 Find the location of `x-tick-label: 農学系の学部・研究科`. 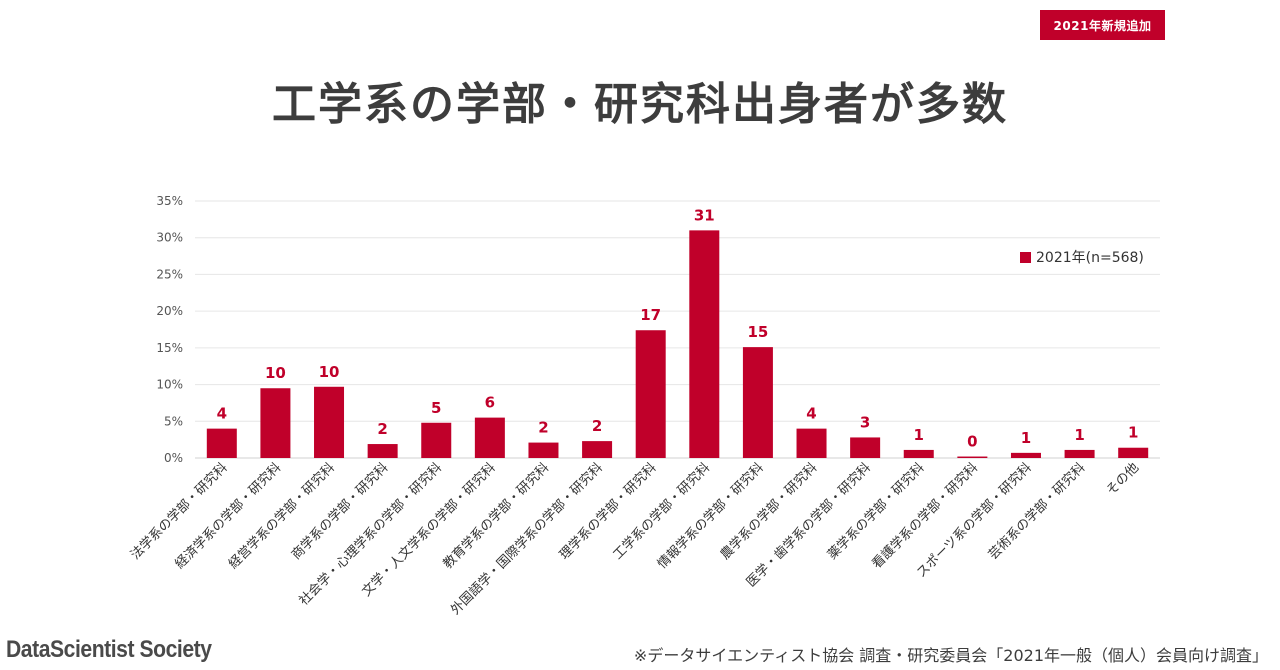

x-tick-label: 農学系の学部・研究科 is located at coordinates (768, 511).